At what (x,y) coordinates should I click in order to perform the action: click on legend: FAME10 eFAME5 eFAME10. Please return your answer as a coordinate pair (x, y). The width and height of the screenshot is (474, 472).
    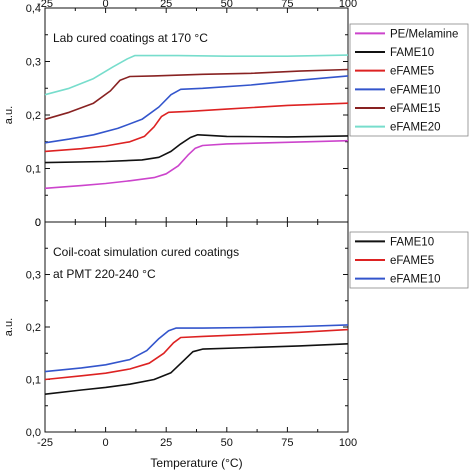
    Looking at the image, I should click on (409, 260).